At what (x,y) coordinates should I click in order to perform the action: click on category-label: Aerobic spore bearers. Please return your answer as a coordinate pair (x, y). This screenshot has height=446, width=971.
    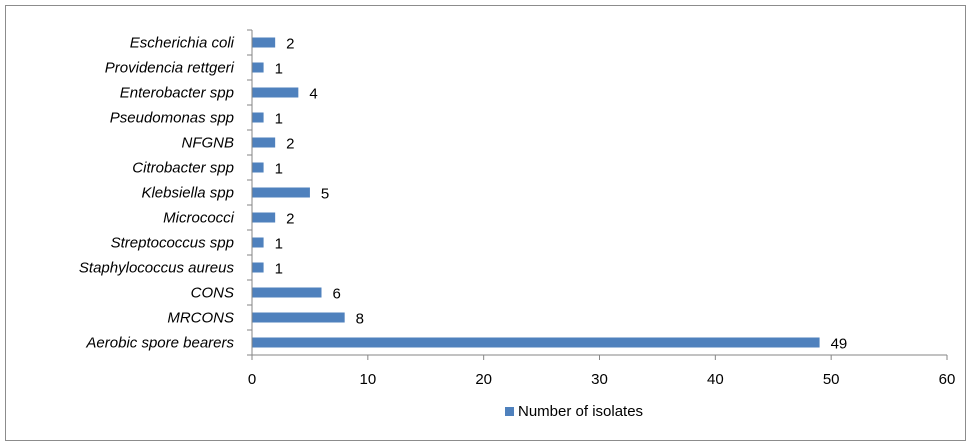
    Looking at the image, I should click on (159, 343).